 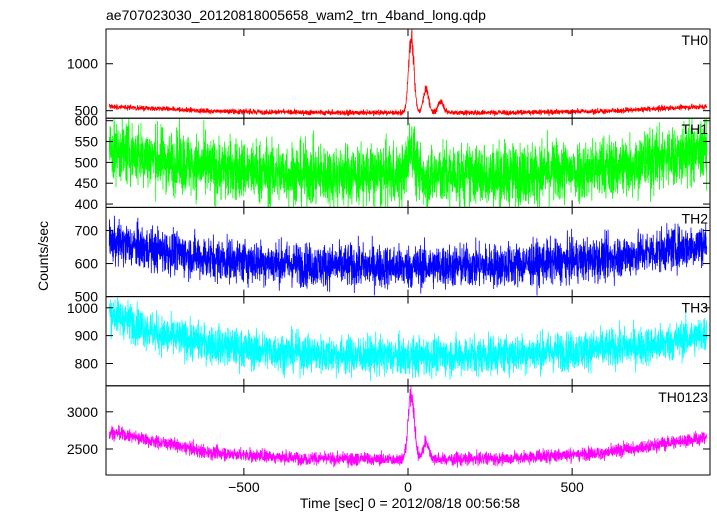 I want to click on y-axis-label: Counts/sec, so click(x=43, y=256).